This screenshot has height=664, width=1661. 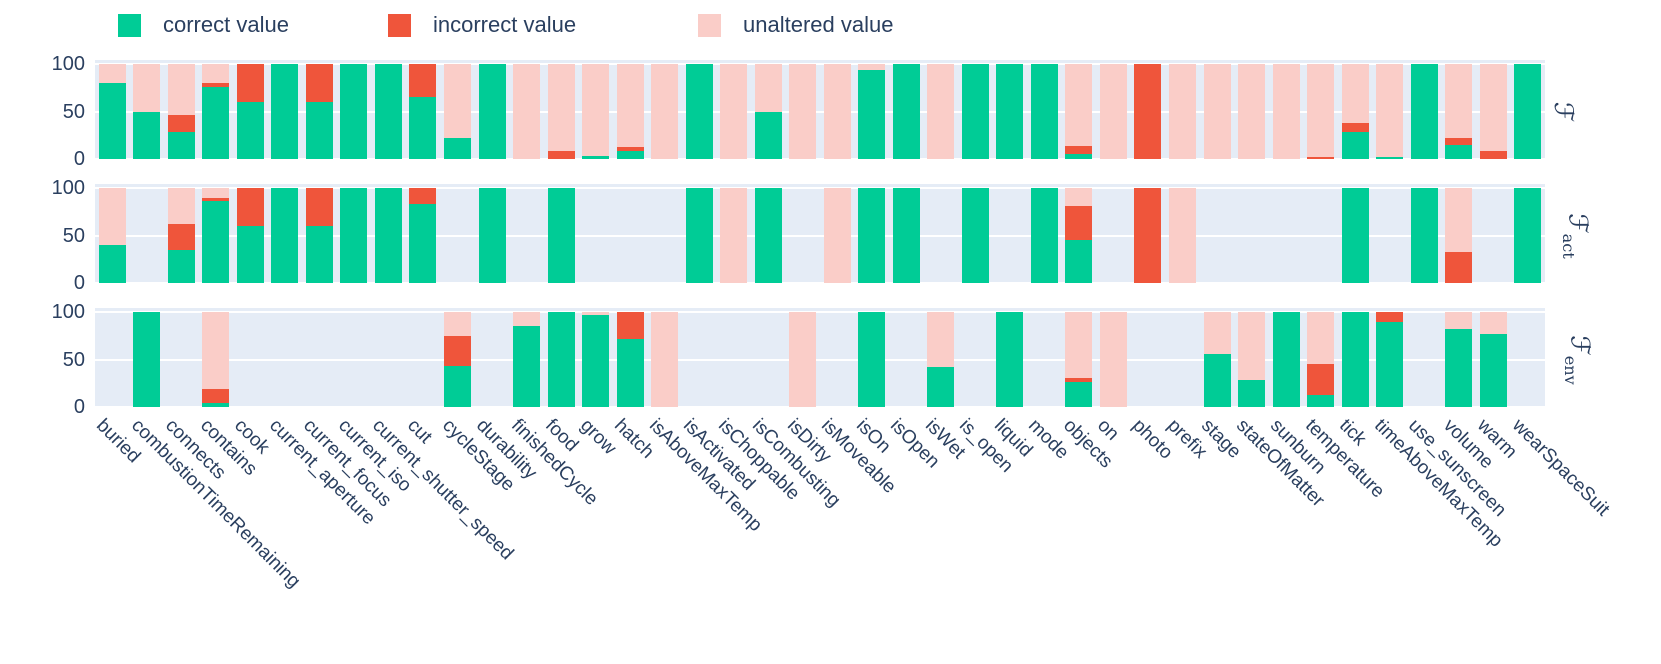 I want to click on bar-stateOfMatter, so click(x=1252, y=359).